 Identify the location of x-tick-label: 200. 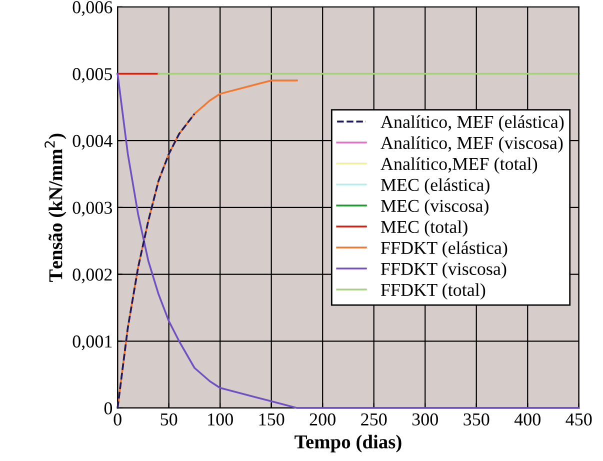
(323, 419).